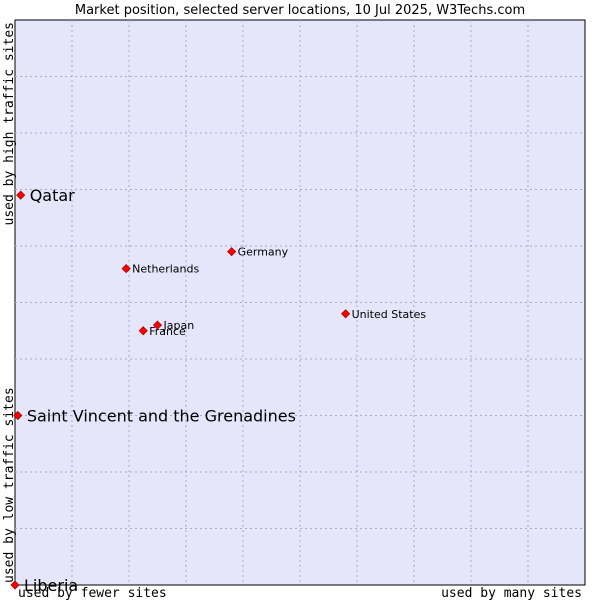  Describe the element at coordinates (263, 252) in the screenshot. I see `point-label-germany: Germany` at that location.